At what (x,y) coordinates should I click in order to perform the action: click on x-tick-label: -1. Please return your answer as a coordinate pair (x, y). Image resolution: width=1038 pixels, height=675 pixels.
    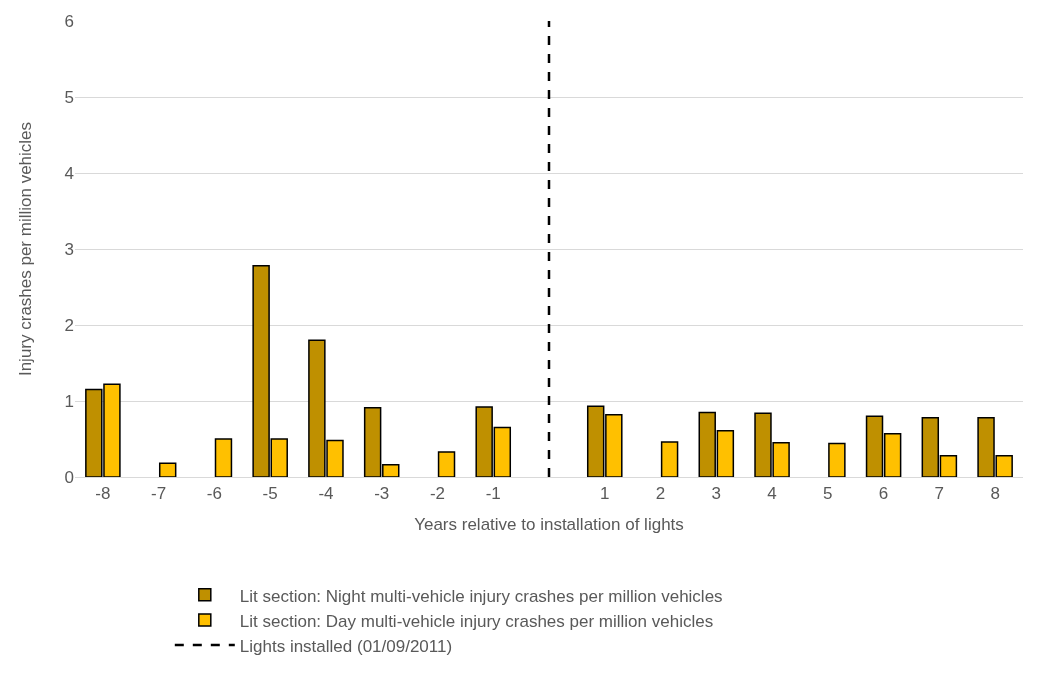
    Looking at the image, I should click on (493, 493).